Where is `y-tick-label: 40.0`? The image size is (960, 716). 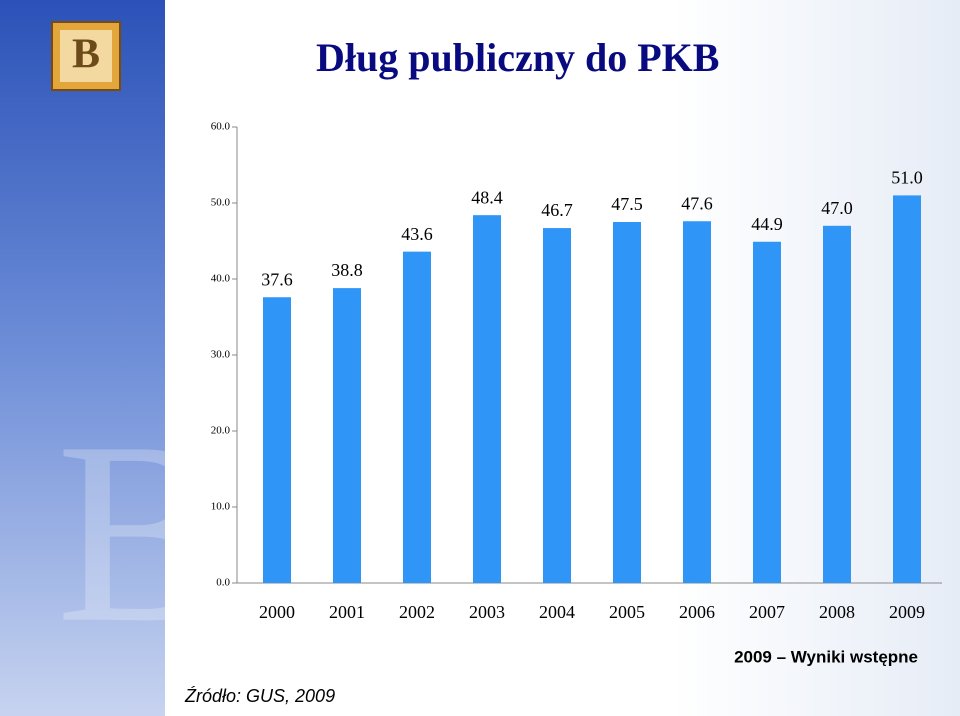
y-tick-label: 40.0 is located at coordinates (221, 279).